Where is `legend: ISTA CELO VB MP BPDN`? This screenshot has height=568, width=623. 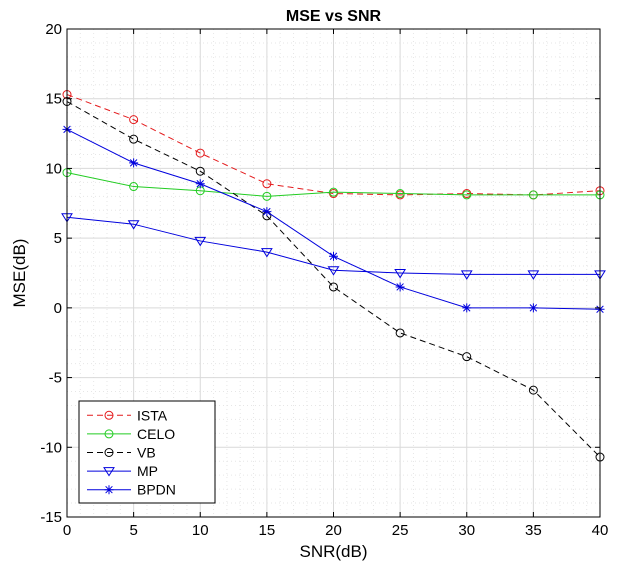 legend: ISTA CELO VB MP BPDN is located at coordinates (147, 452).